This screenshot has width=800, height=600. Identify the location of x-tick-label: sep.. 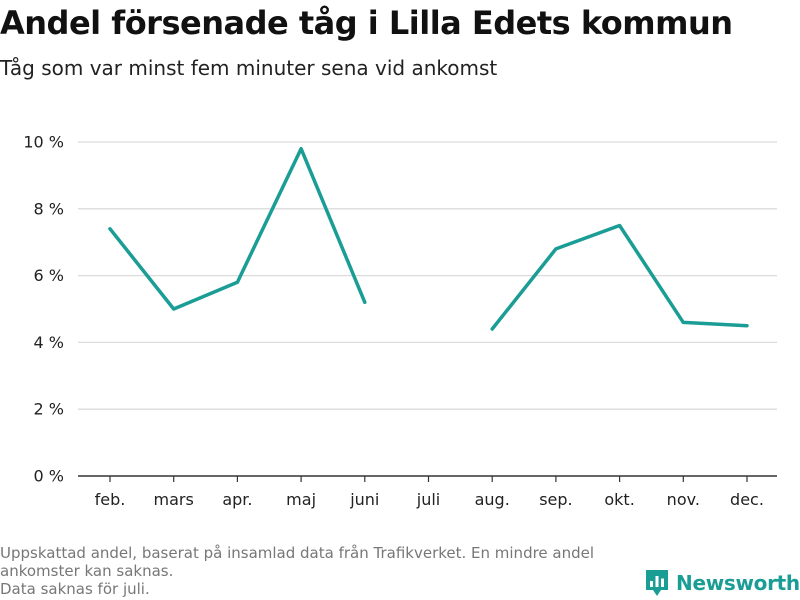
(555, 499).